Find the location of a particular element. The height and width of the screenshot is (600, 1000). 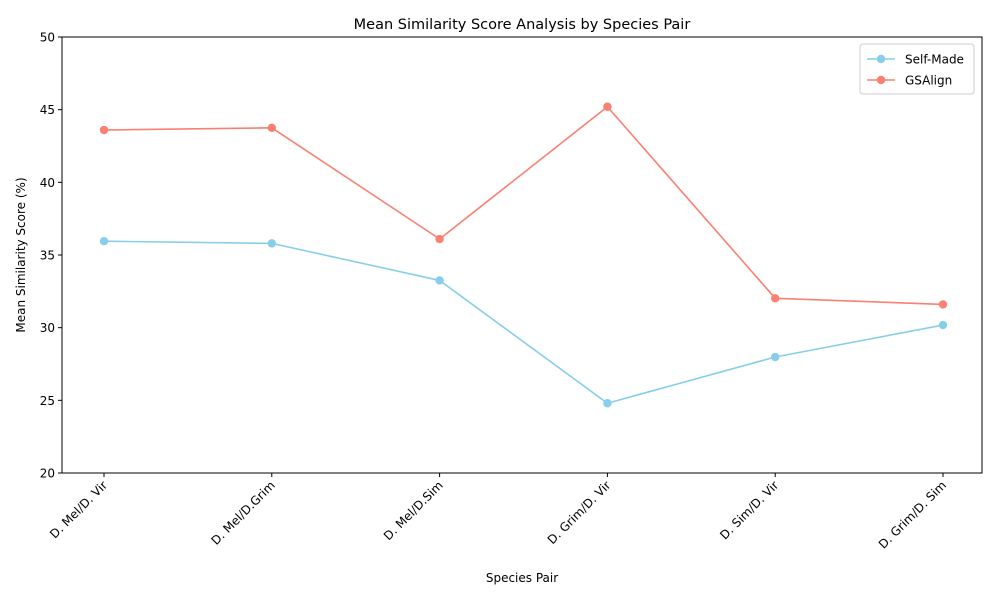

legend-entry: GSAlign is located at coordinates (909, 80).